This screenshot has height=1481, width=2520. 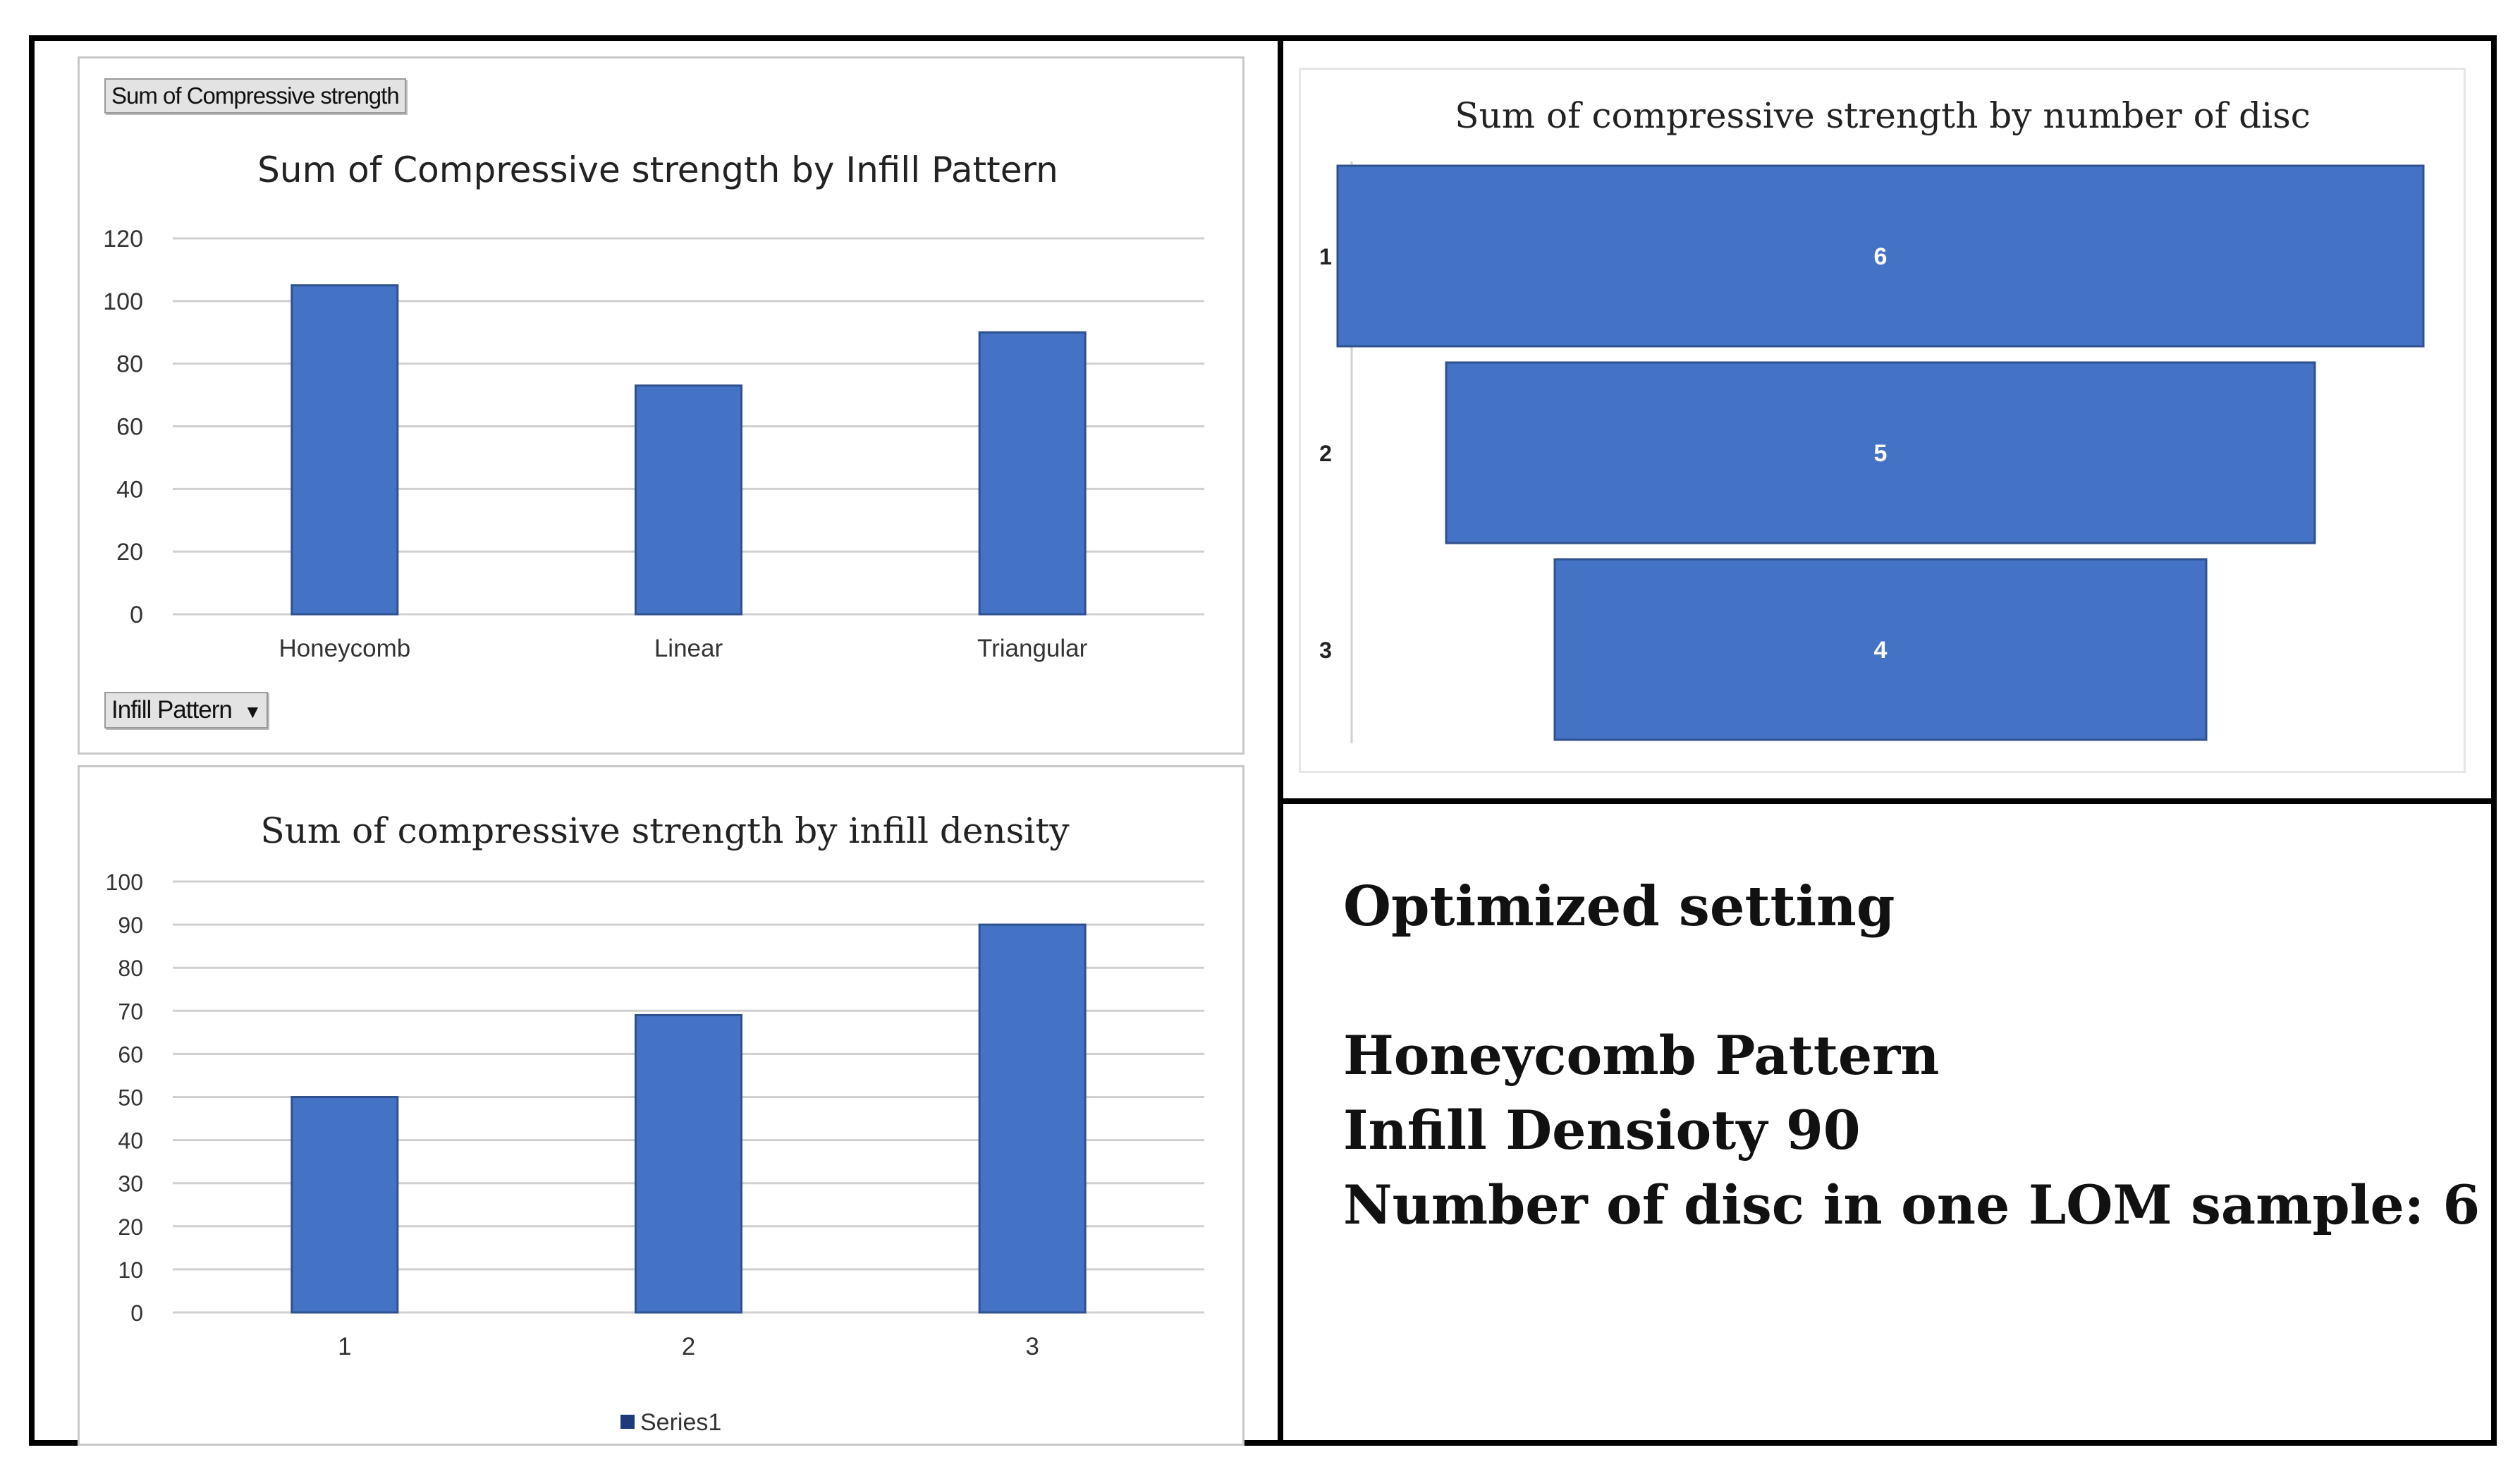 What do you see at coordinates (252, 712) in the screenshot?
I see `dropdown-arrow-icon: ▼` at bounding box center [252, 712].